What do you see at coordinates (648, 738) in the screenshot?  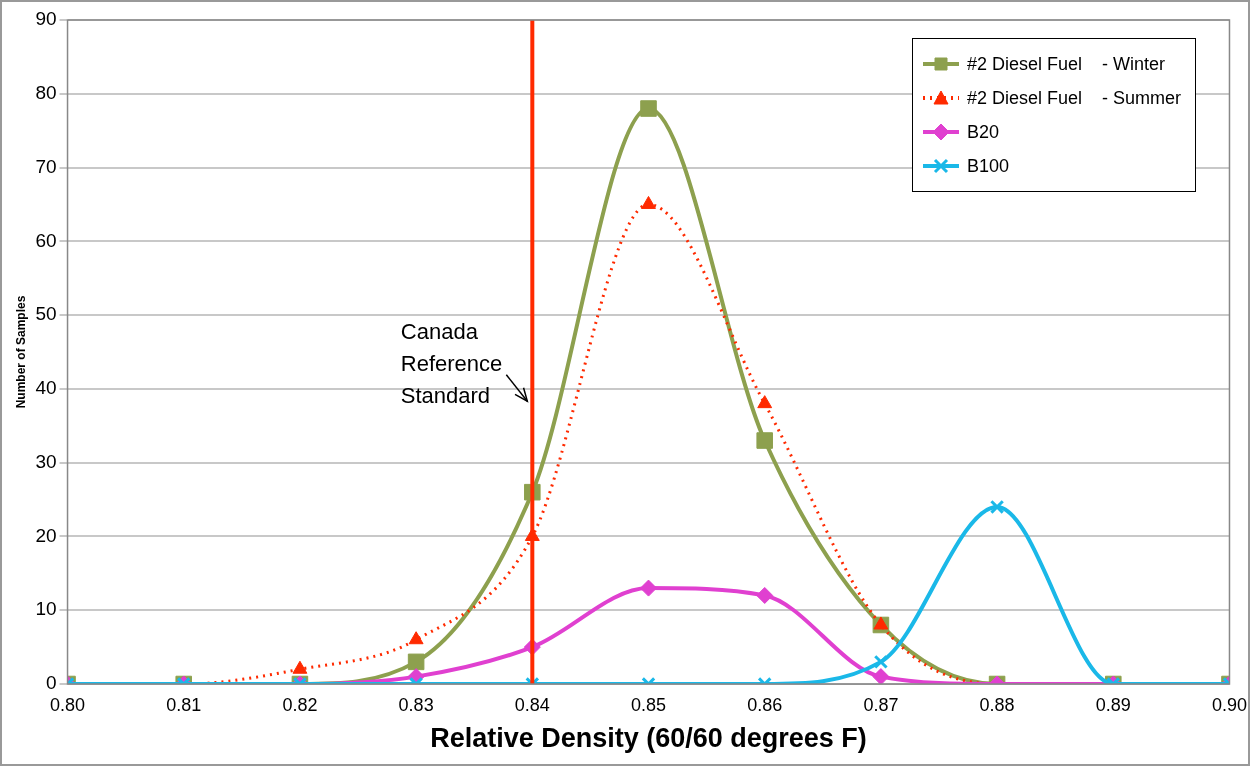 I see `x-axis-title: Relative Density (60/60 degrees F)` at bounding box center [648, 738].